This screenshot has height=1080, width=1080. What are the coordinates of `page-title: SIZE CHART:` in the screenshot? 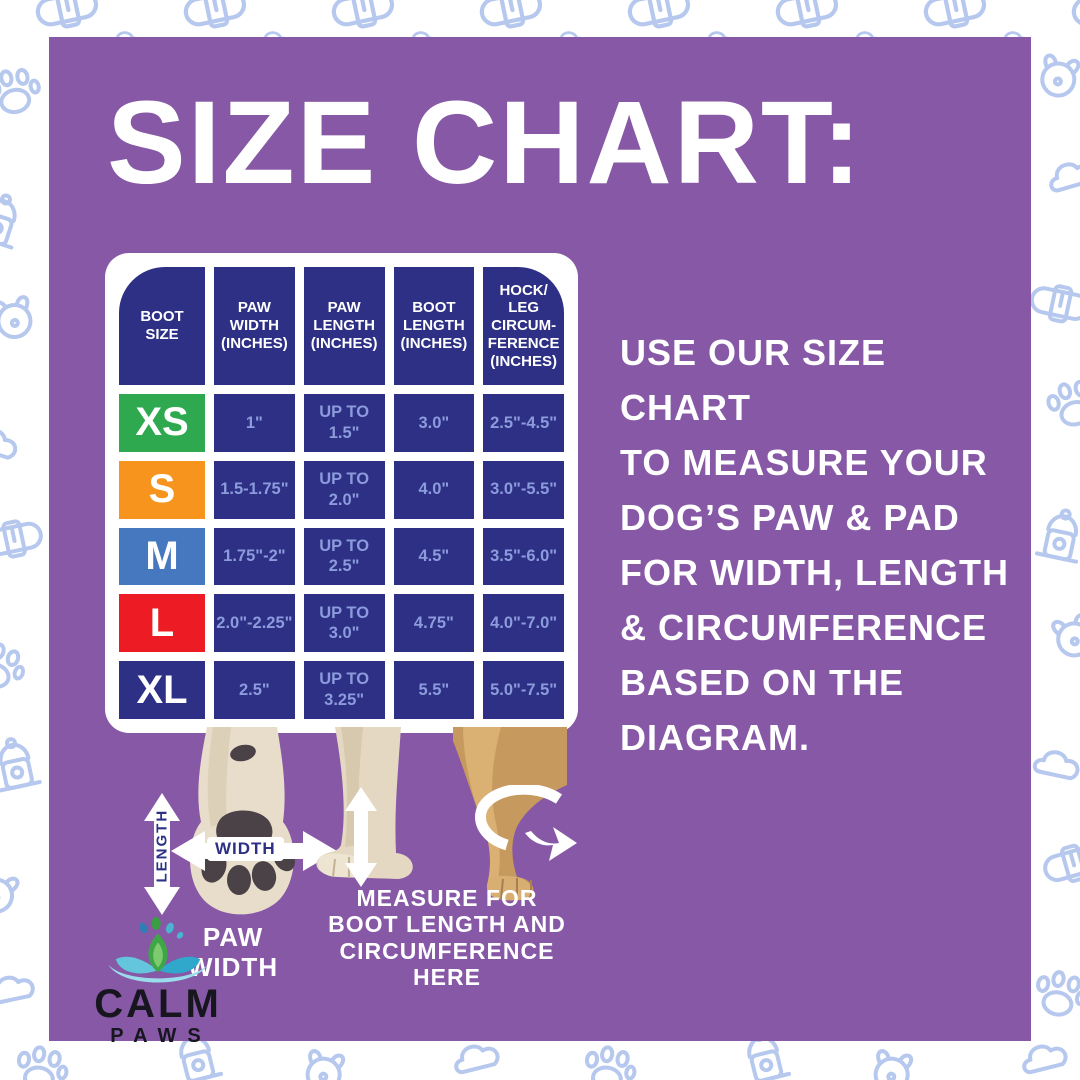 It's located at (485, 143).